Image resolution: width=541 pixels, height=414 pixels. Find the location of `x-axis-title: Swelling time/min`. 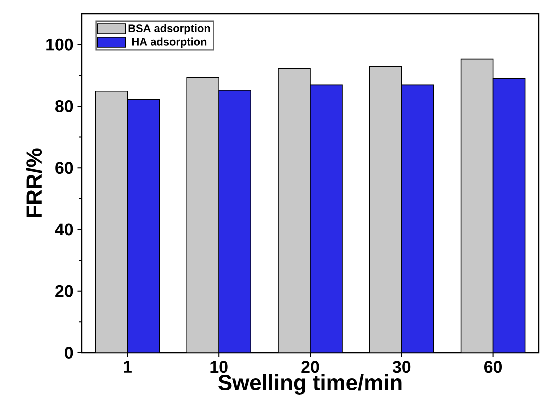

x-axis-title: Swelling time/min is located at coordinates (310, 384).